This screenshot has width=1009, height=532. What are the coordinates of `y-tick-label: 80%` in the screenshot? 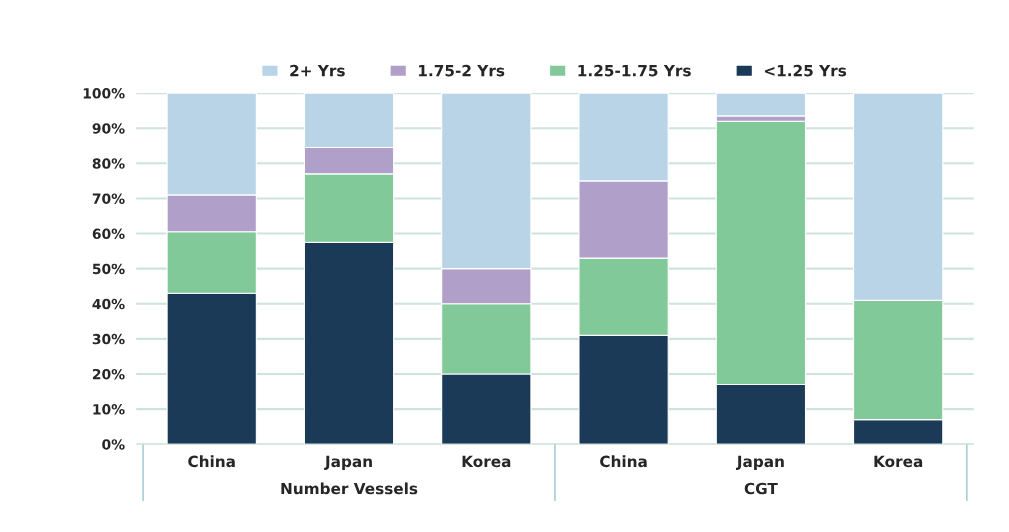 It's located at (108, 163).